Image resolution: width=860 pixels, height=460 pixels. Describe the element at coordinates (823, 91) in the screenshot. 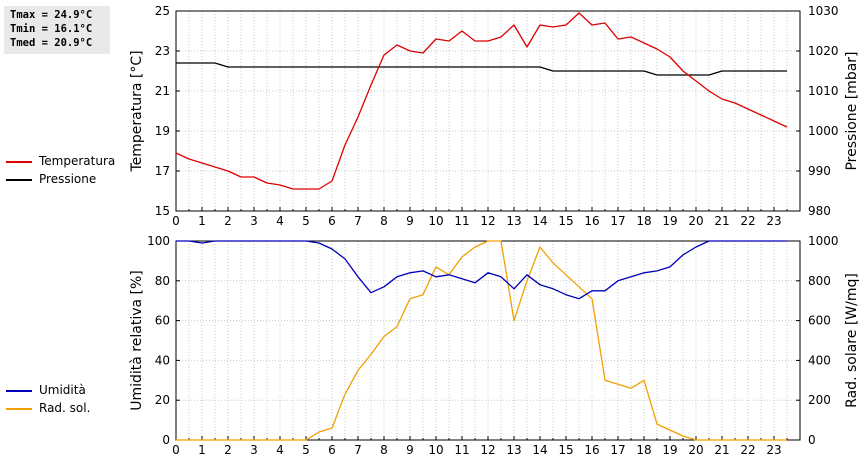

I see `chart1-y2tick-label: 1010` at that location.